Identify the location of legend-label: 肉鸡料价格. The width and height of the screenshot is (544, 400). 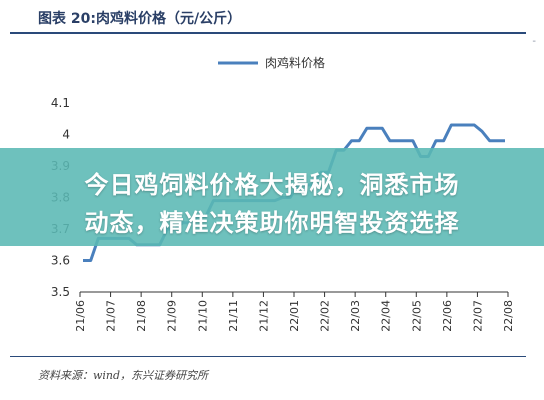
(295, 62).